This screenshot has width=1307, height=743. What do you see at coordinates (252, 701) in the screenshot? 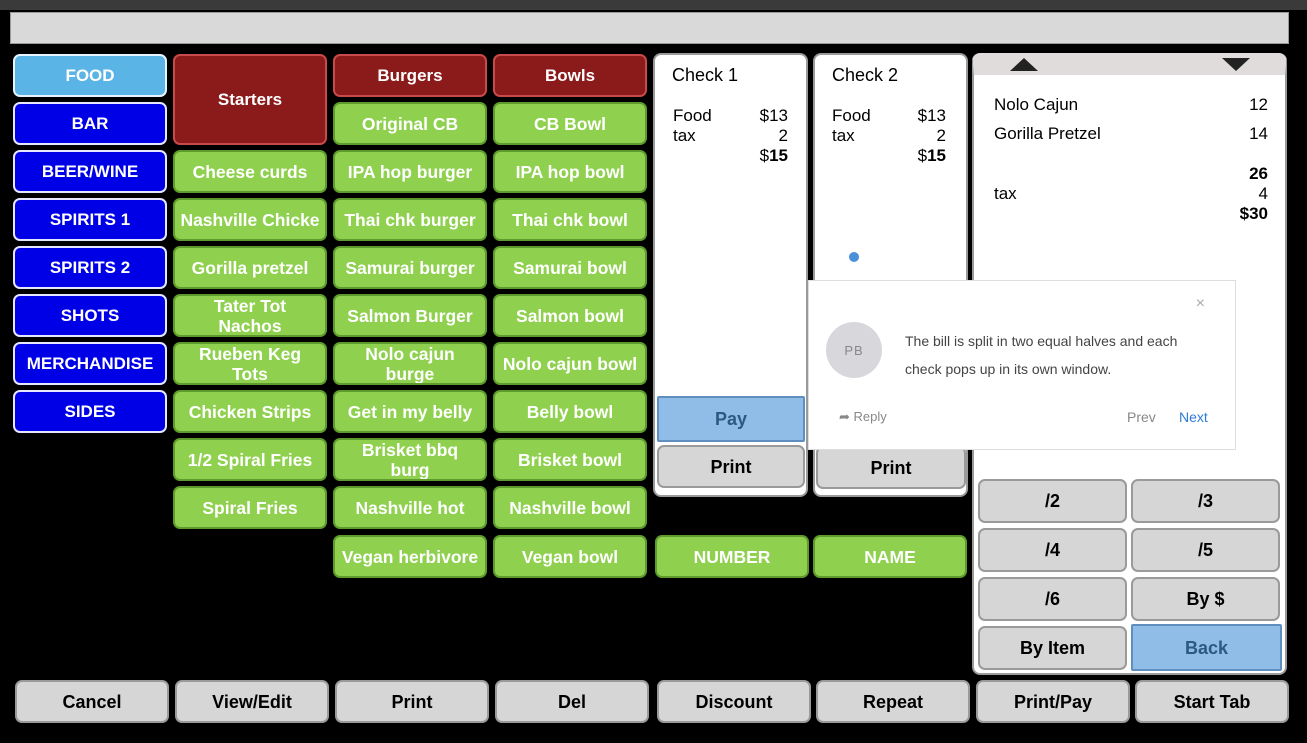
I see `view-edit-button: View/Edit` at bounding box center [252, 701].